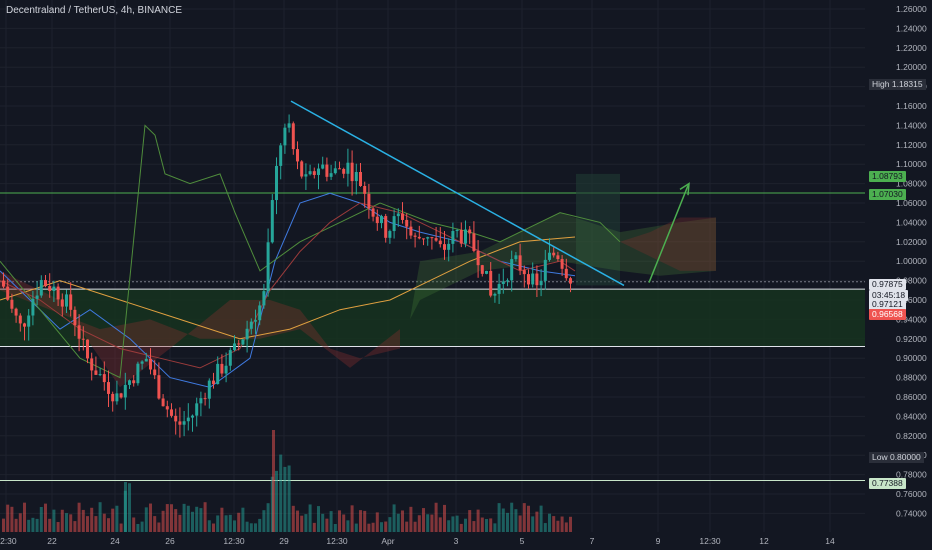  I want to click on price-tick-label: 0.90000, so click(911, 358).